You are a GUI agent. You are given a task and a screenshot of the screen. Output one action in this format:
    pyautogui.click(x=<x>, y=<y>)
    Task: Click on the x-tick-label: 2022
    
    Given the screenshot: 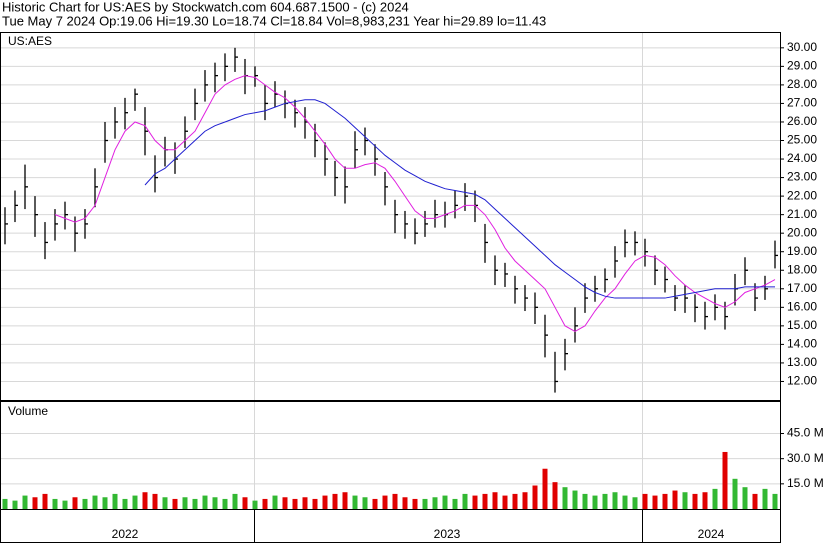 What is the action you would take?
    pyautogui.click(x=125, y=534)
    